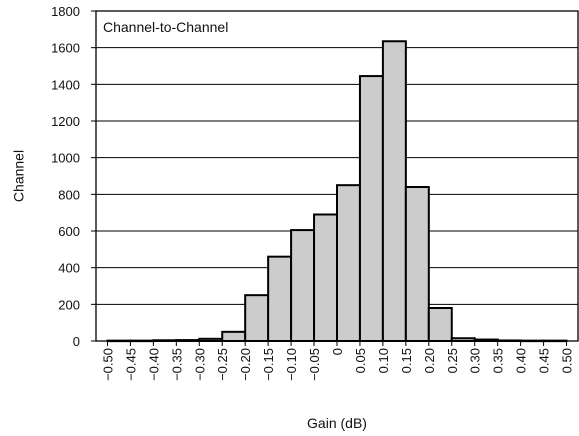  I want to click on legend-label: Channel-to-Channel, so click(165, 27).